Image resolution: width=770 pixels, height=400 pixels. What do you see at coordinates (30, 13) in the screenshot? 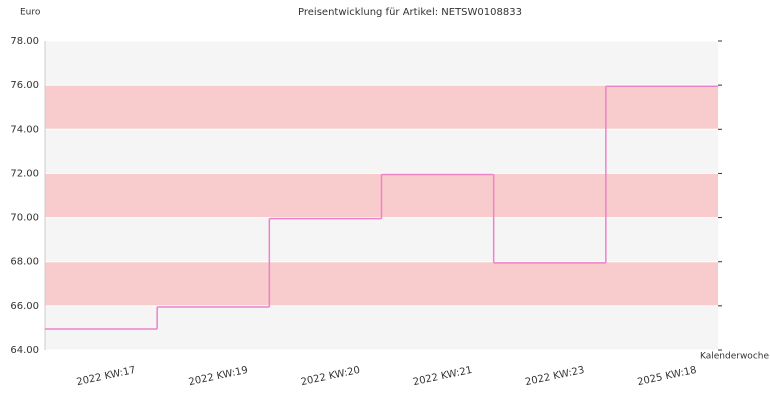
I see `y-axis-label: Euro` at bounding box center [30, 13].